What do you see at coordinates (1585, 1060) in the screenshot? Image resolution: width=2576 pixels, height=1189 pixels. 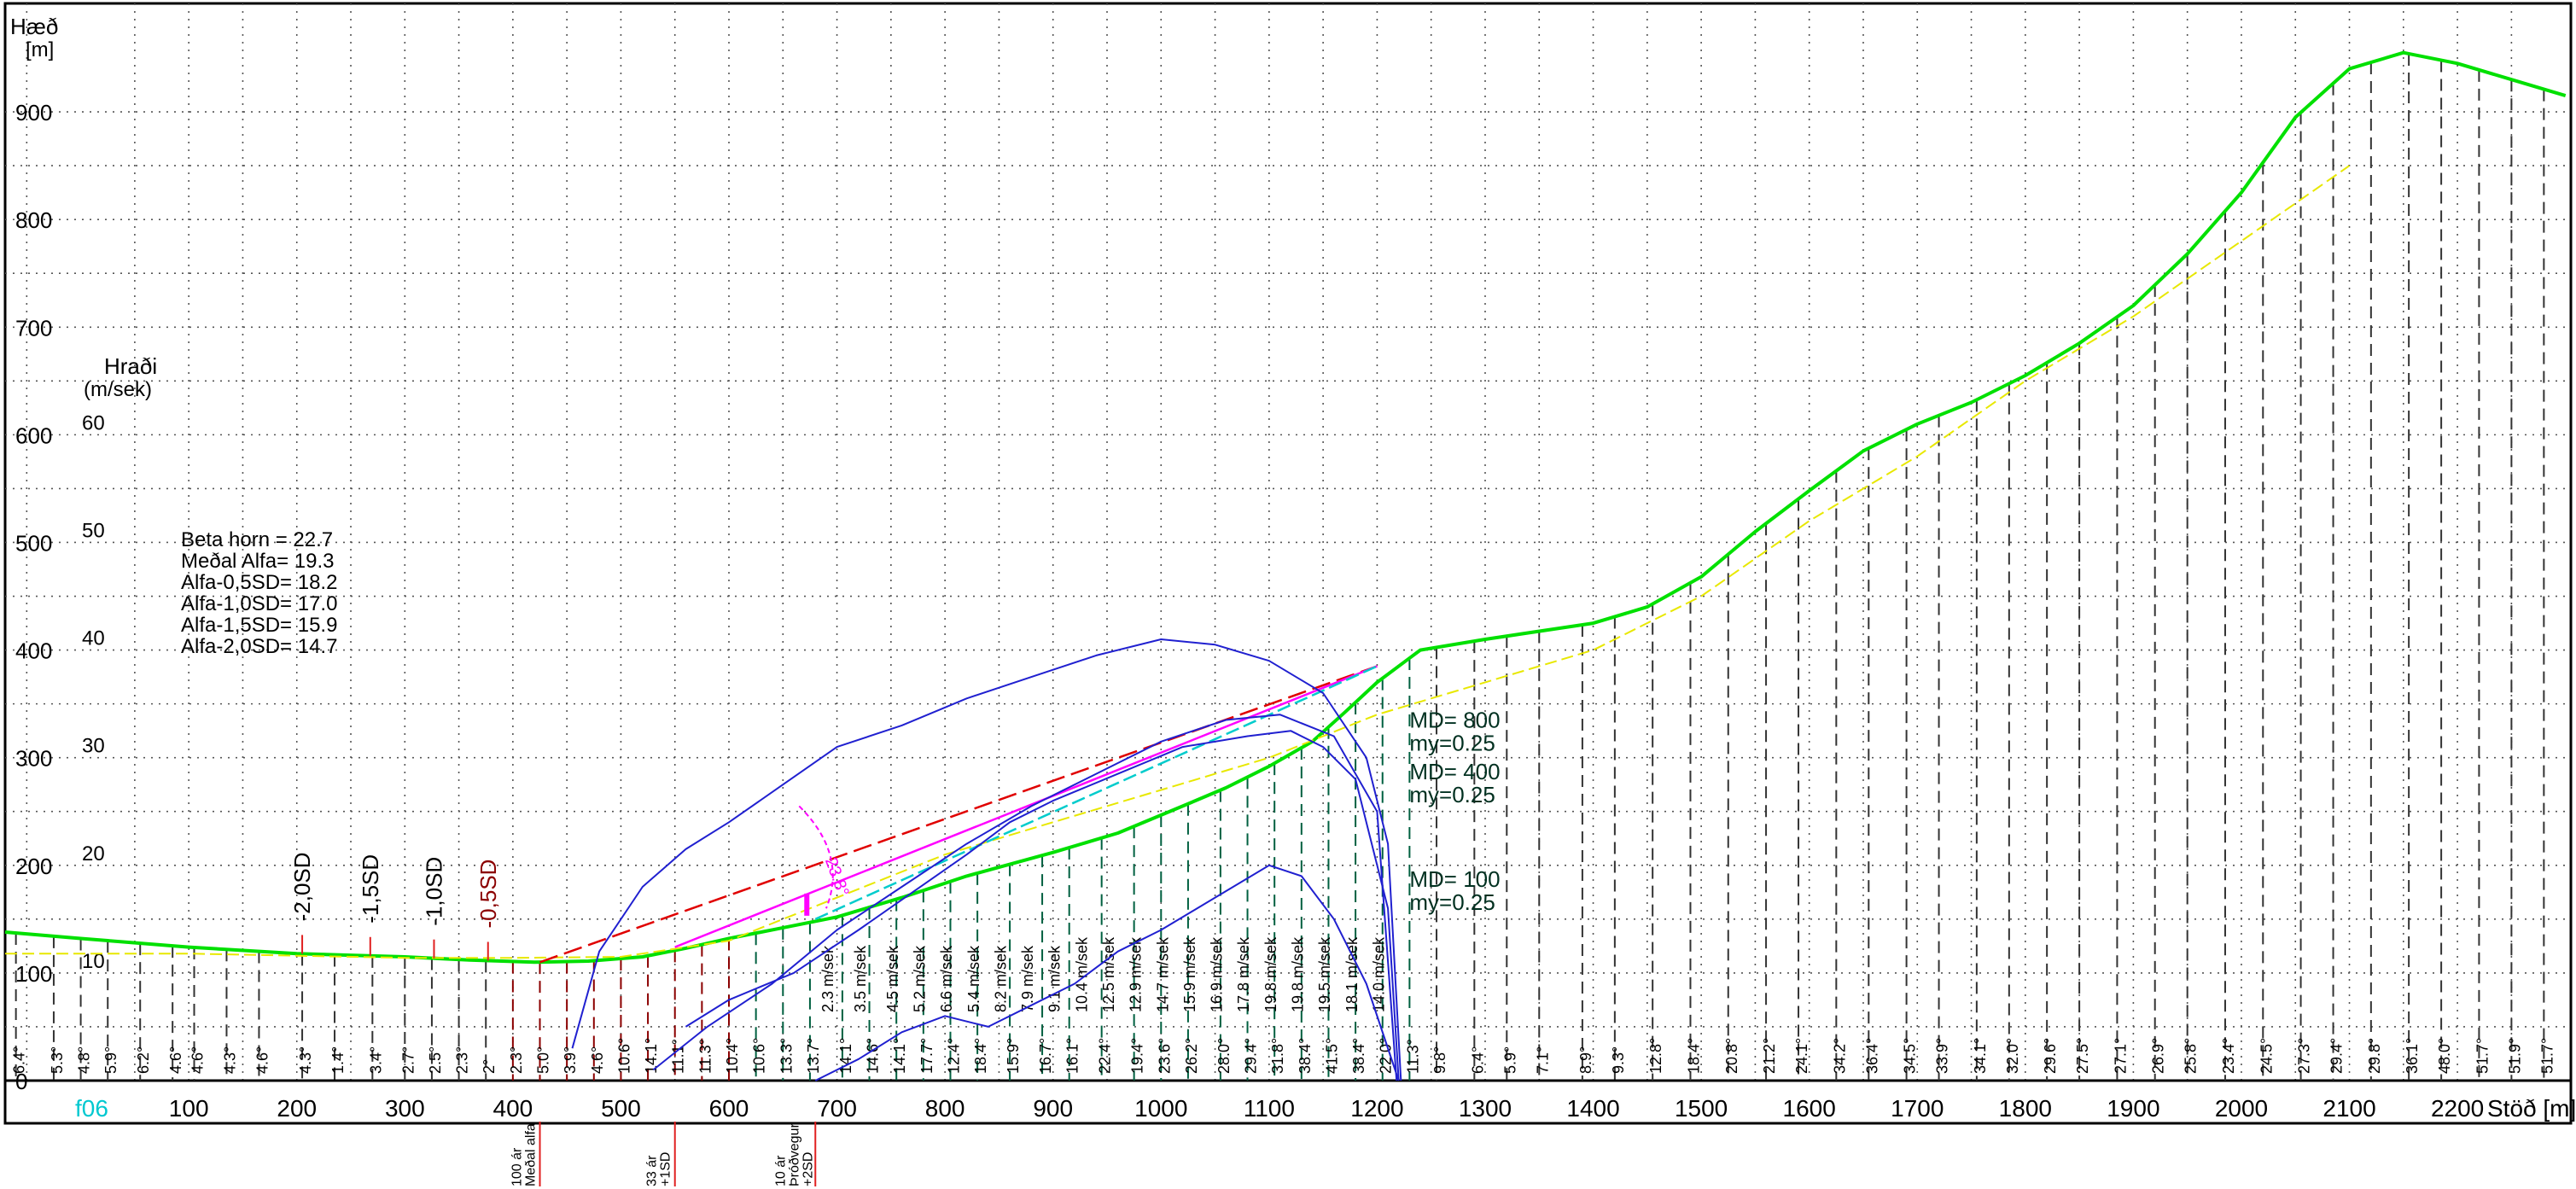 I see `slope-angle-label: 8.9°` at bounding box center [1585, 1060].